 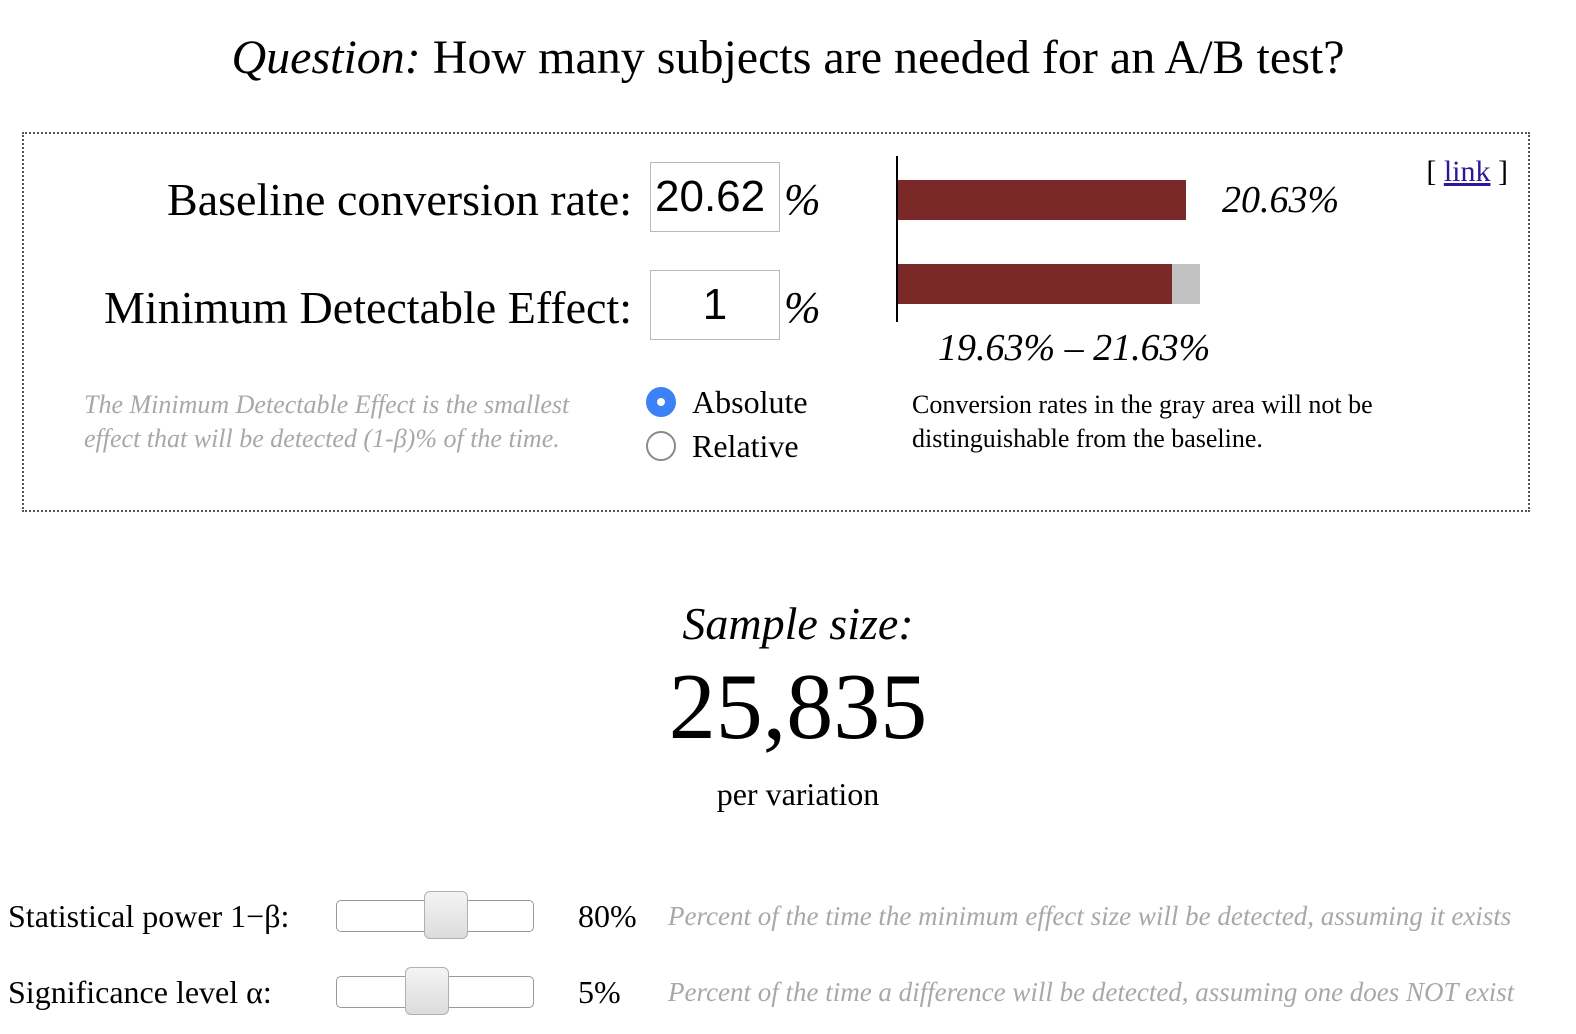 I want to click on sample-size-unit: per variation, so click(x=798, y=794).